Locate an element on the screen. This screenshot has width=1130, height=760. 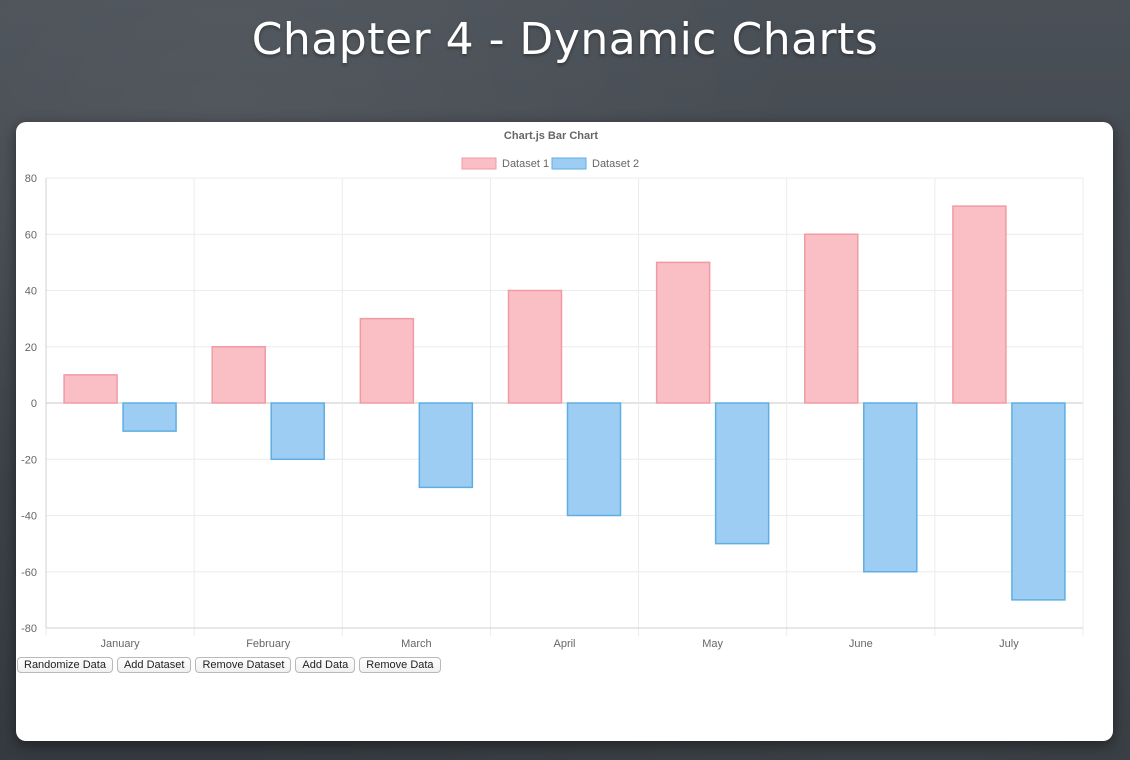
x-tick-label: January is located at coordinates (121, 644).